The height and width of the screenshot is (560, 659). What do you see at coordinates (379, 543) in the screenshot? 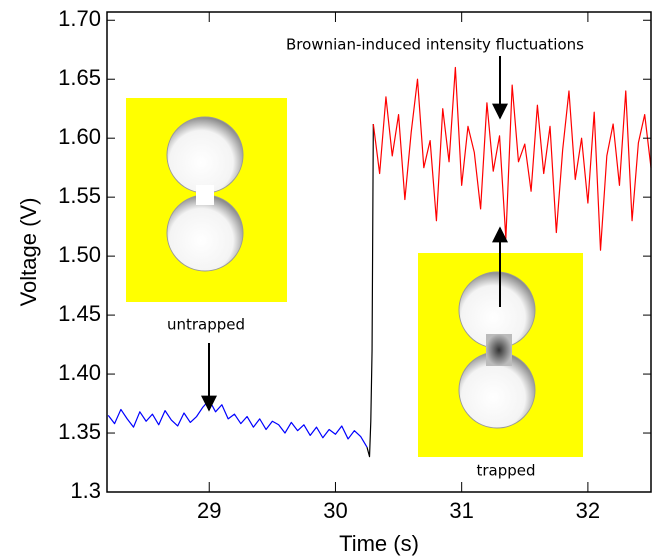
I see `x-axis-label: Time (s)` at bounding box center [379, 543].